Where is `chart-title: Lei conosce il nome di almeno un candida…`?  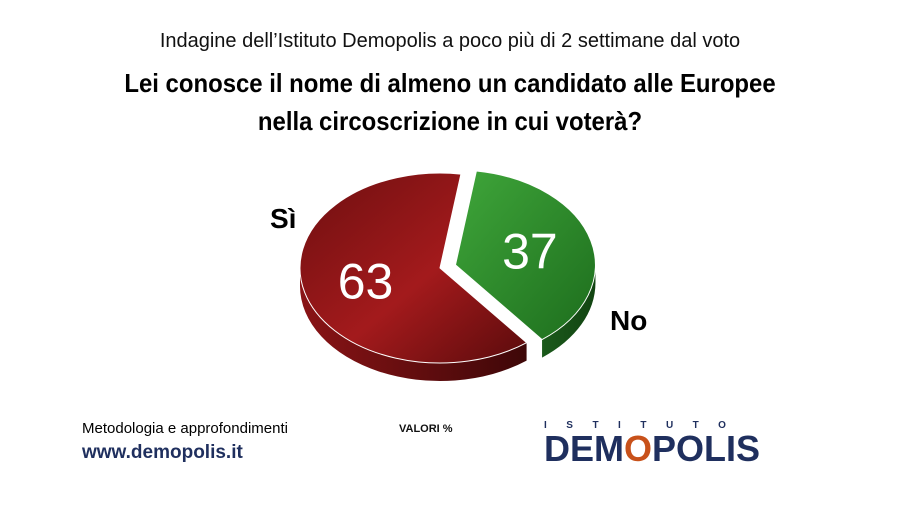
chart-title: Lei conosce il nome di almeno un candida… is located at coordinates (450, 102).